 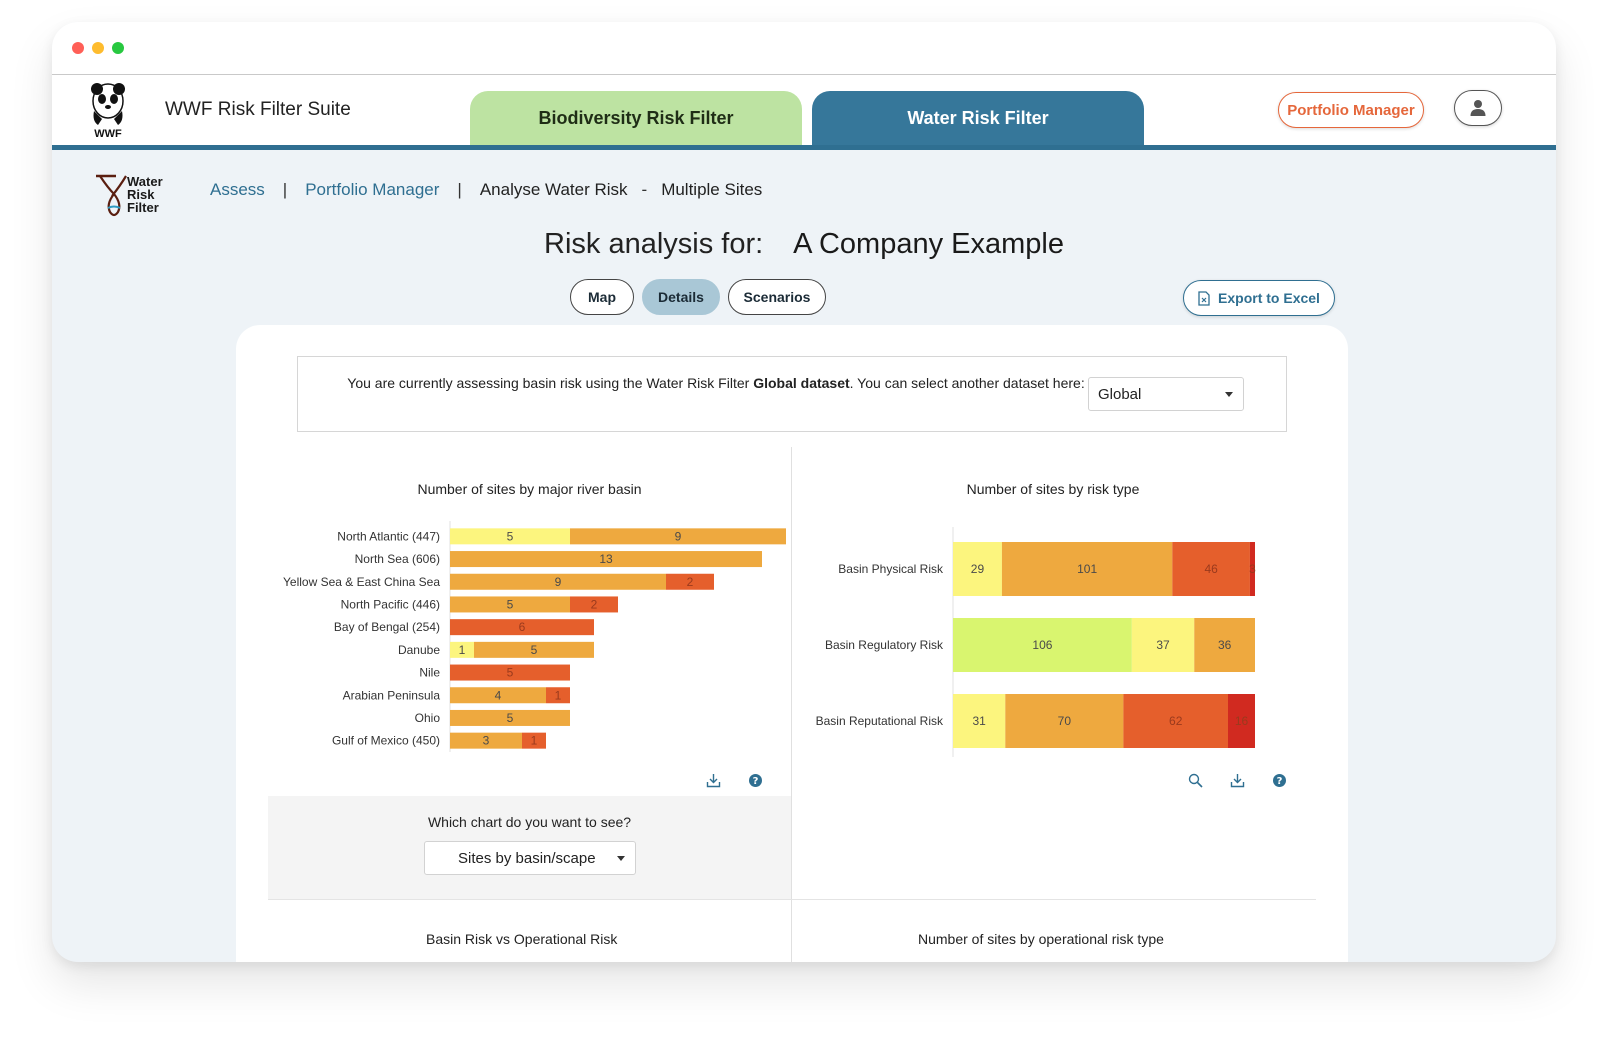 What do you see at coordinates (891, 569) in the screenshot?
I see `category-label: Basin Physical Risk` at bounding box center [891, 569].